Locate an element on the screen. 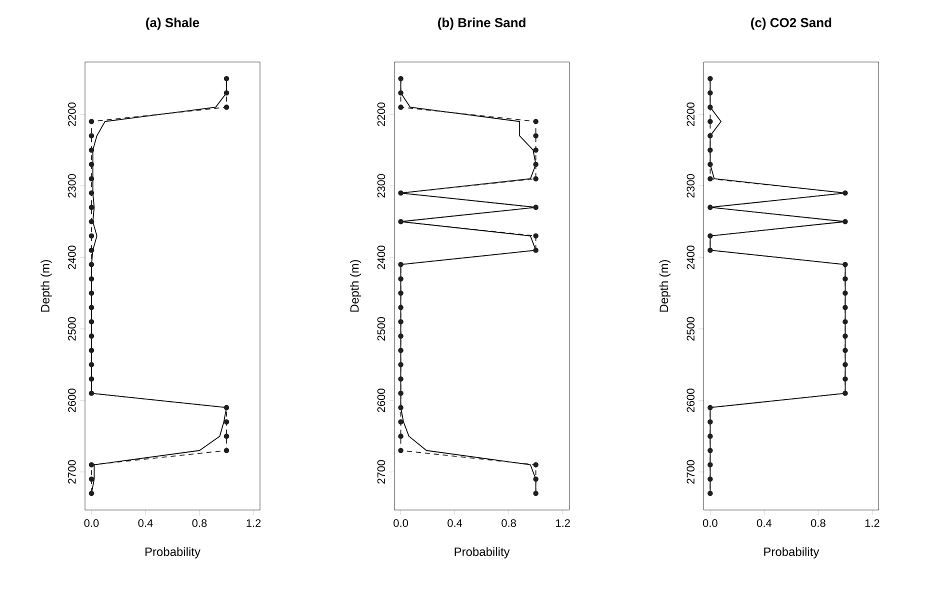 The image size is (928, 597). chart-title: (b) Brine Sand is located at coordinates (482, 24).